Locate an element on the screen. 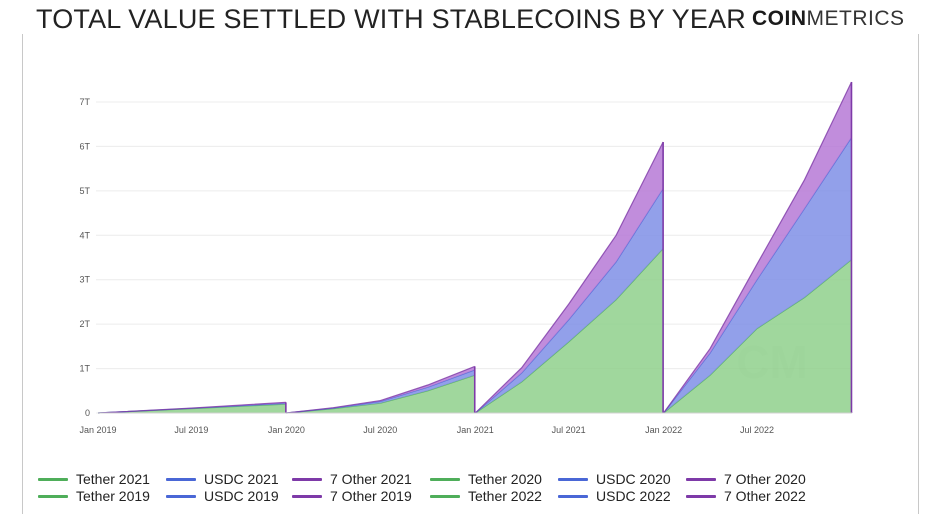 This screenshot has height=514, width=934. usdc-2022-area is located at coordinates (757, 275).